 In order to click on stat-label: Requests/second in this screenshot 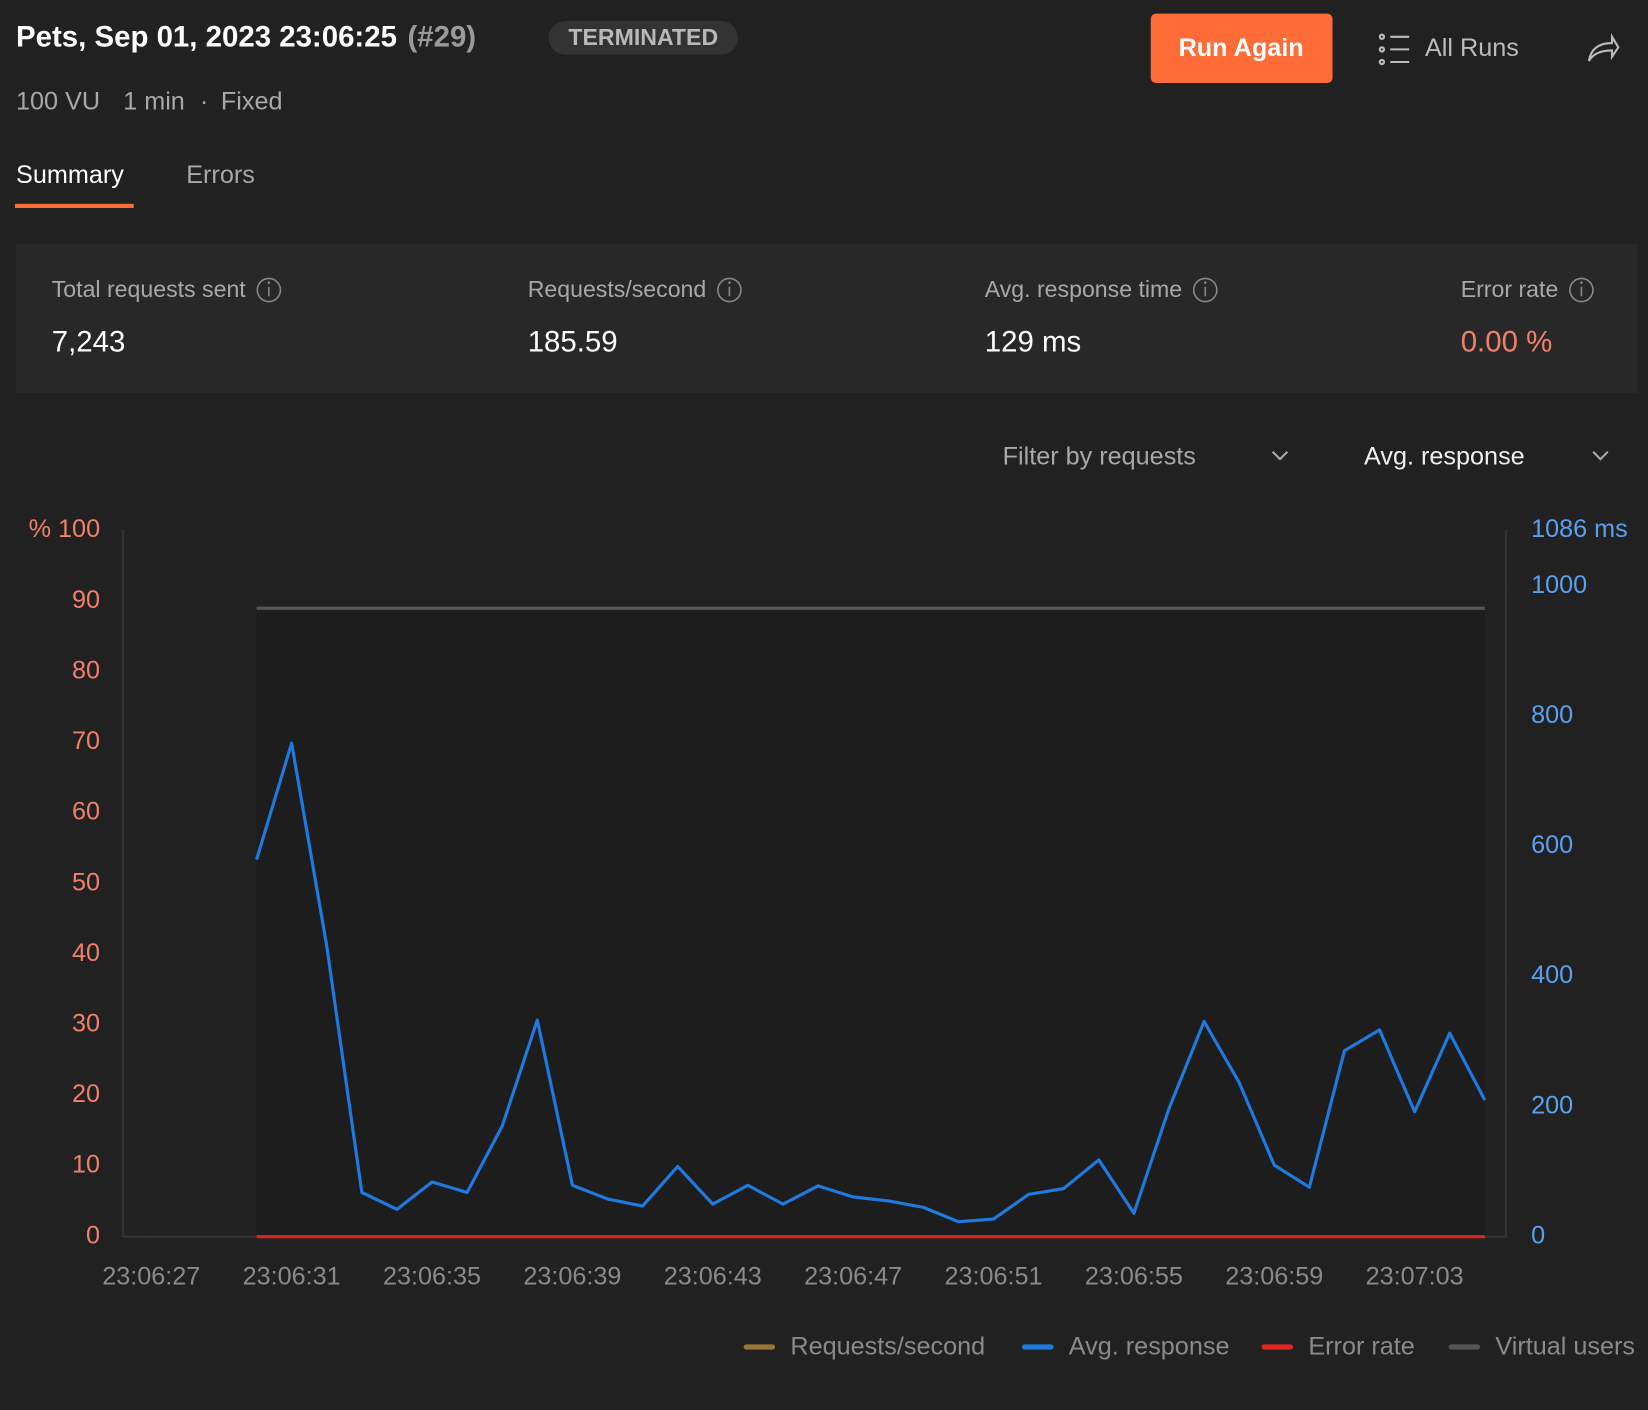, I will do `click(617, 289)`.